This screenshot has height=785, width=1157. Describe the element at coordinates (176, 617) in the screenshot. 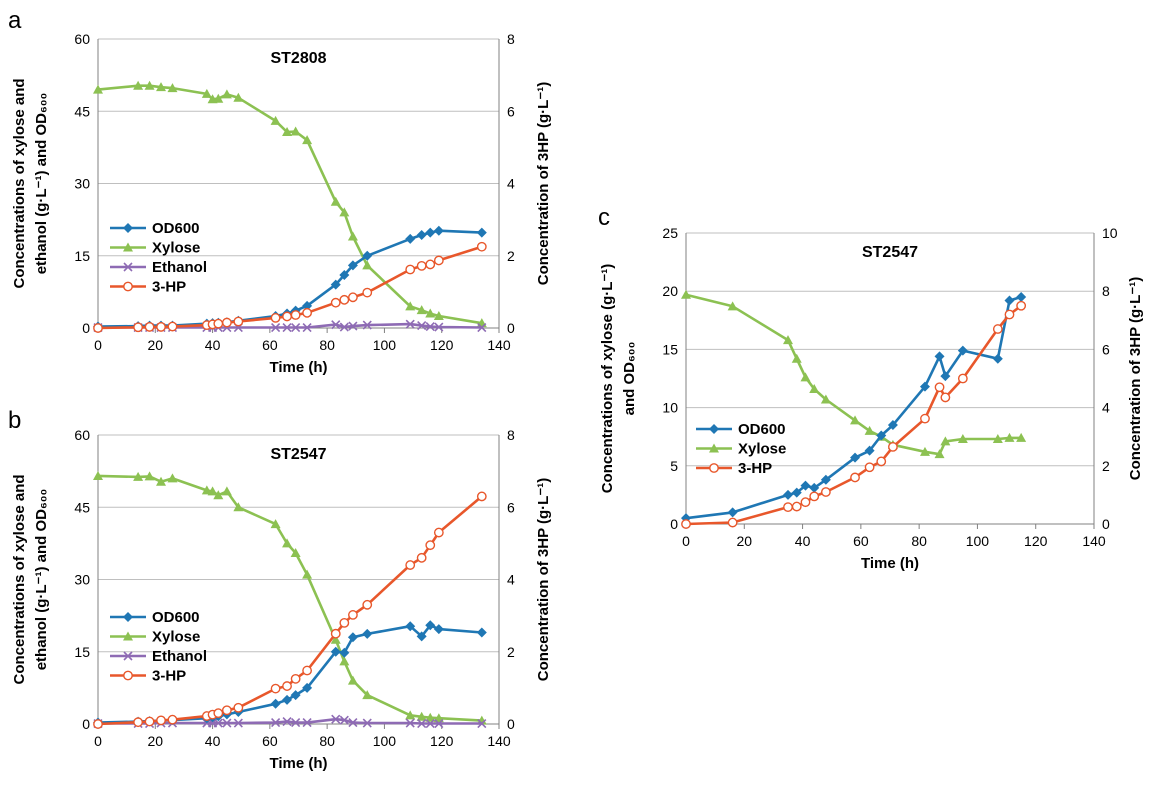

I see `legend-label-od600: OD600` at that location.